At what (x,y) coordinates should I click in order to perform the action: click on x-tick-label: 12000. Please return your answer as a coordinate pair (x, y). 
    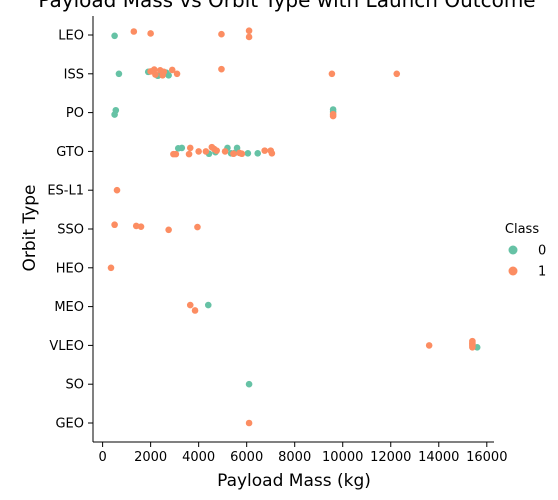
    Looking at the image, I should click on (390, 457).